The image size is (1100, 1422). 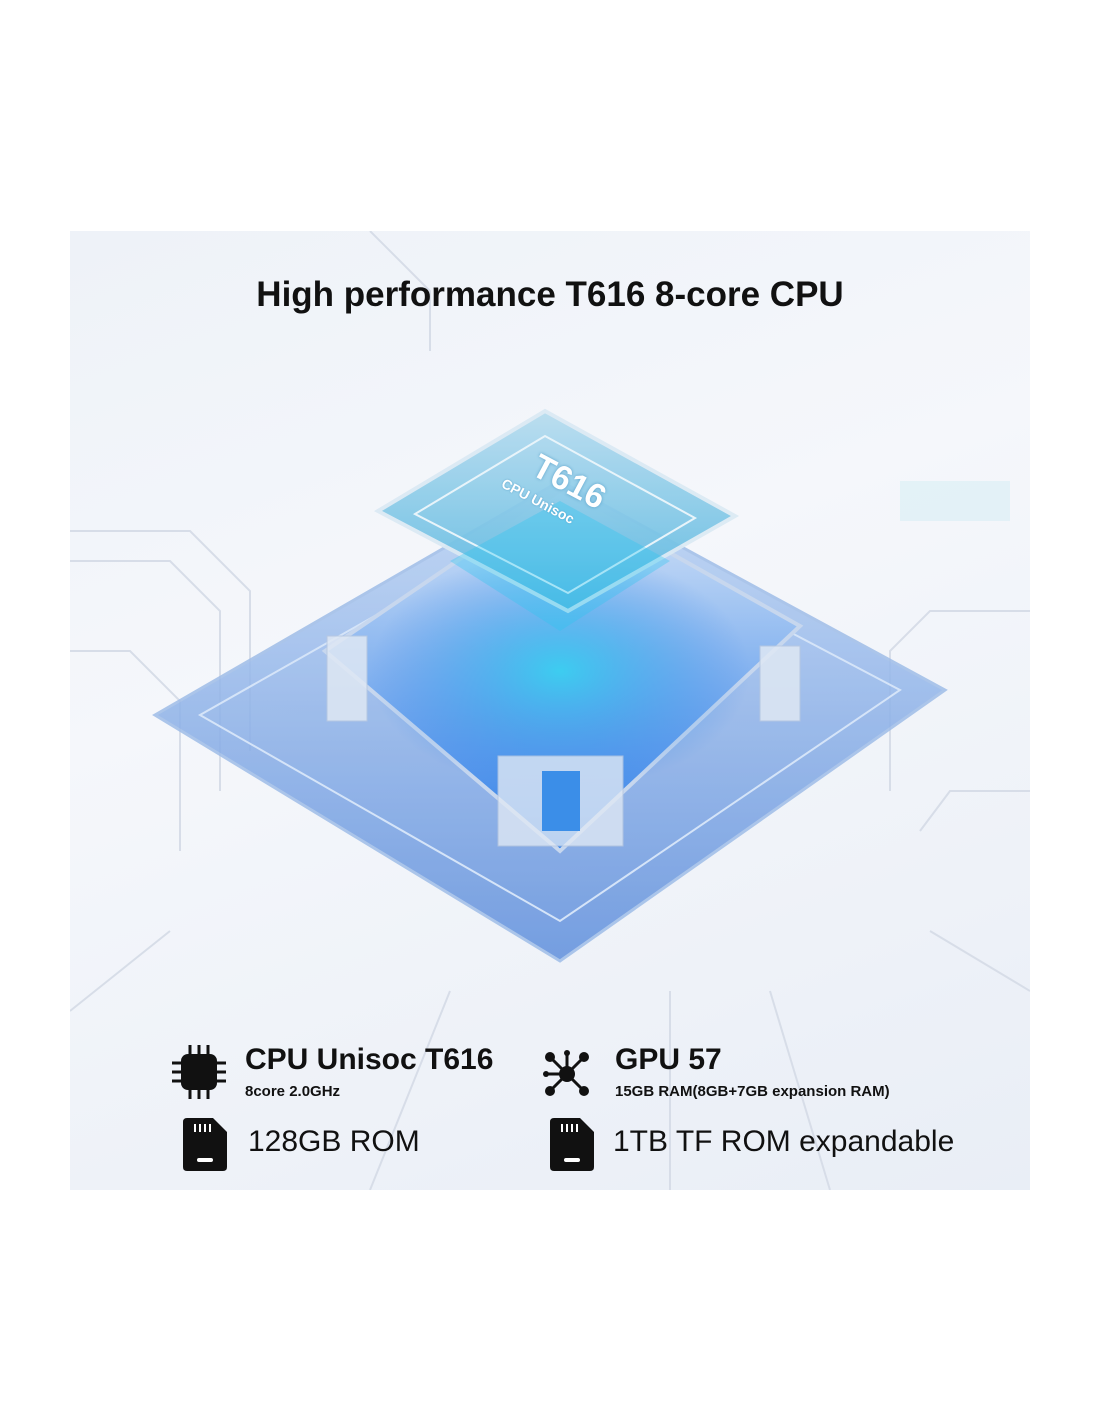 I want to click on gpu-feature-title: GPU 57, so click(x=668, y=1059).